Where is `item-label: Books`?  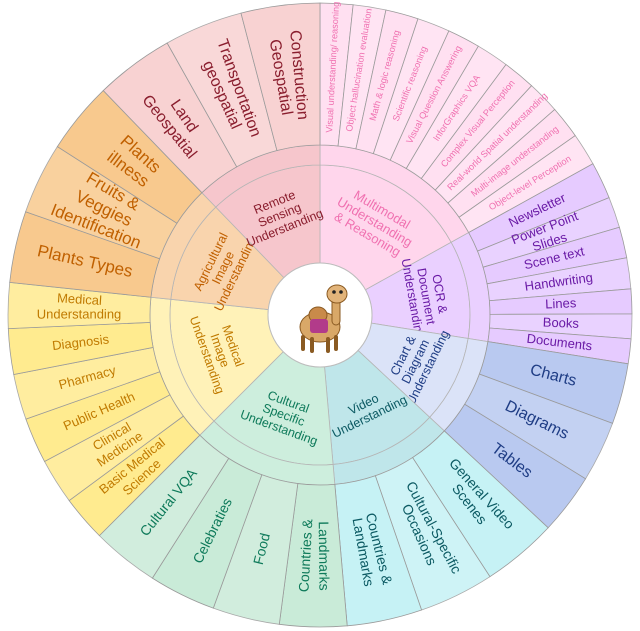
item-label: Books is located at coordinates (561, 323).